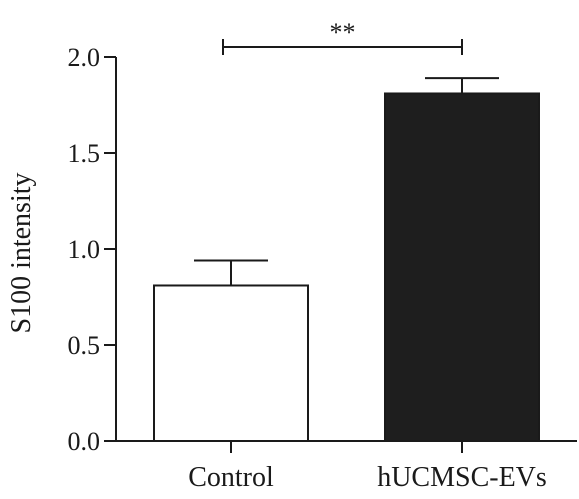 The image size is (579, 499). I want to click on x-tick-label: hUCMSC-EVs, so click(462, 477).